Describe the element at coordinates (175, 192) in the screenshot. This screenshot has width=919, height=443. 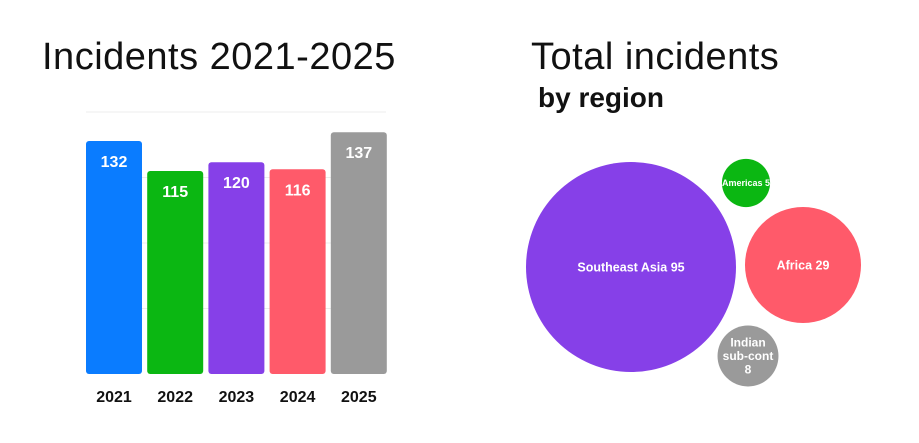
I see `bar-value-label-2022: 115` at that location.